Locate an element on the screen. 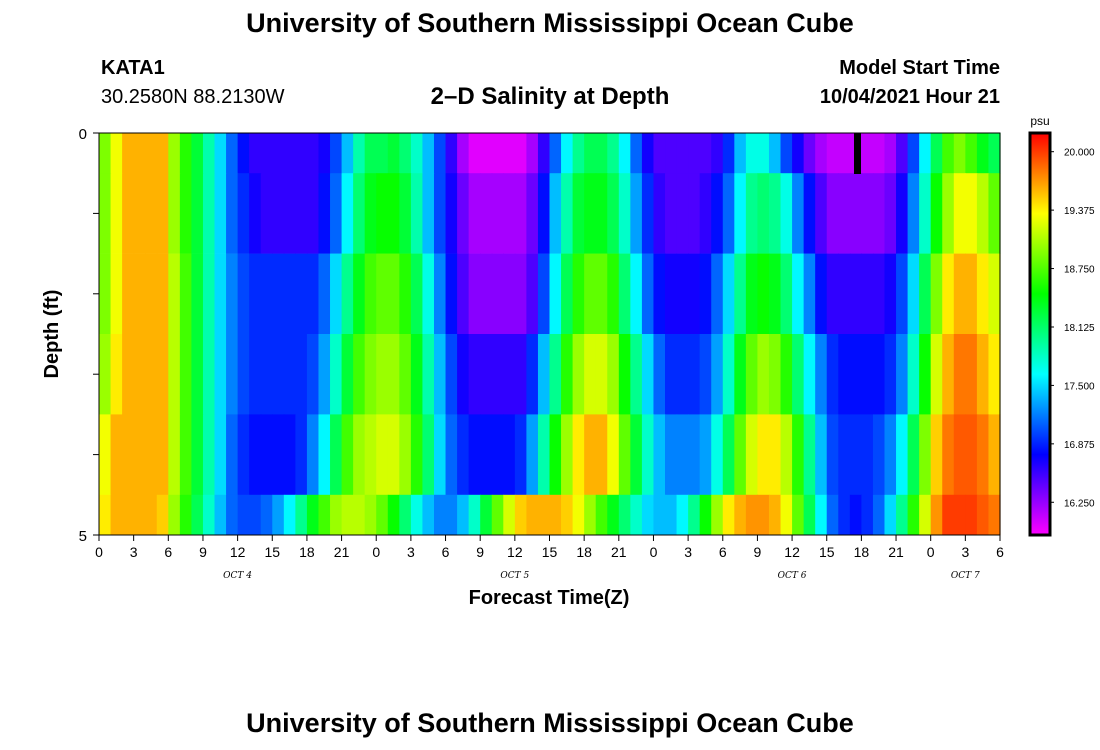 Image resolution: width=1100 pixels, height=750 pixels. x-tick-label: 3 is located at coordinates (965, 552).